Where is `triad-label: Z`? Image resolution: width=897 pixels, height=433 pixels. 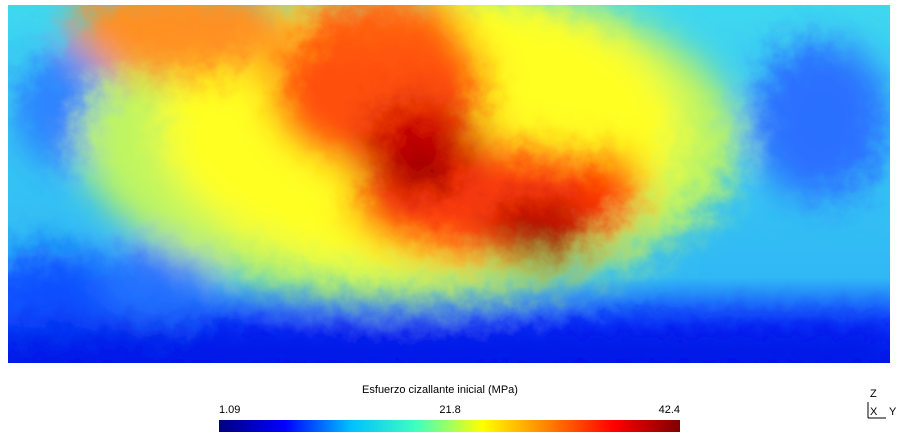 triad-label: Z is located at coordinates (873, 394).